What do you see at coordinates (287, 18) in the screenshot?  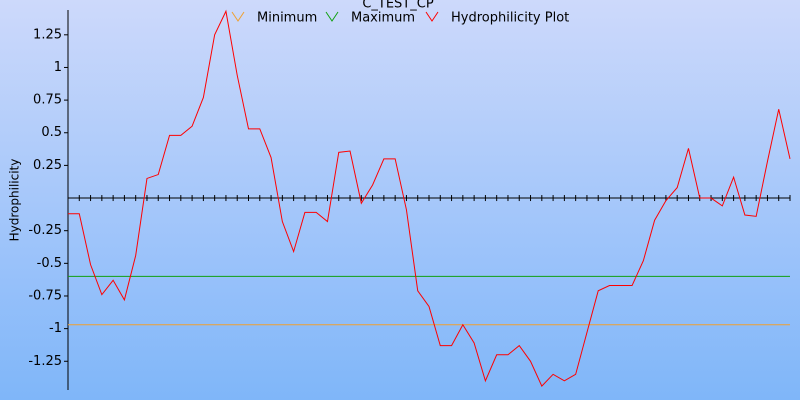 I see `legend-label: Minimum` at bounding box center [287, 18].